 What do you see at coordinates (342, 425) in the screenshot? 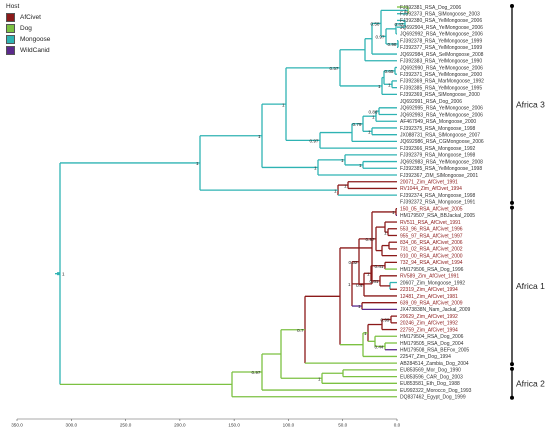
I see `axis-tick-label: 50.0` at bounding box center [342, 425].